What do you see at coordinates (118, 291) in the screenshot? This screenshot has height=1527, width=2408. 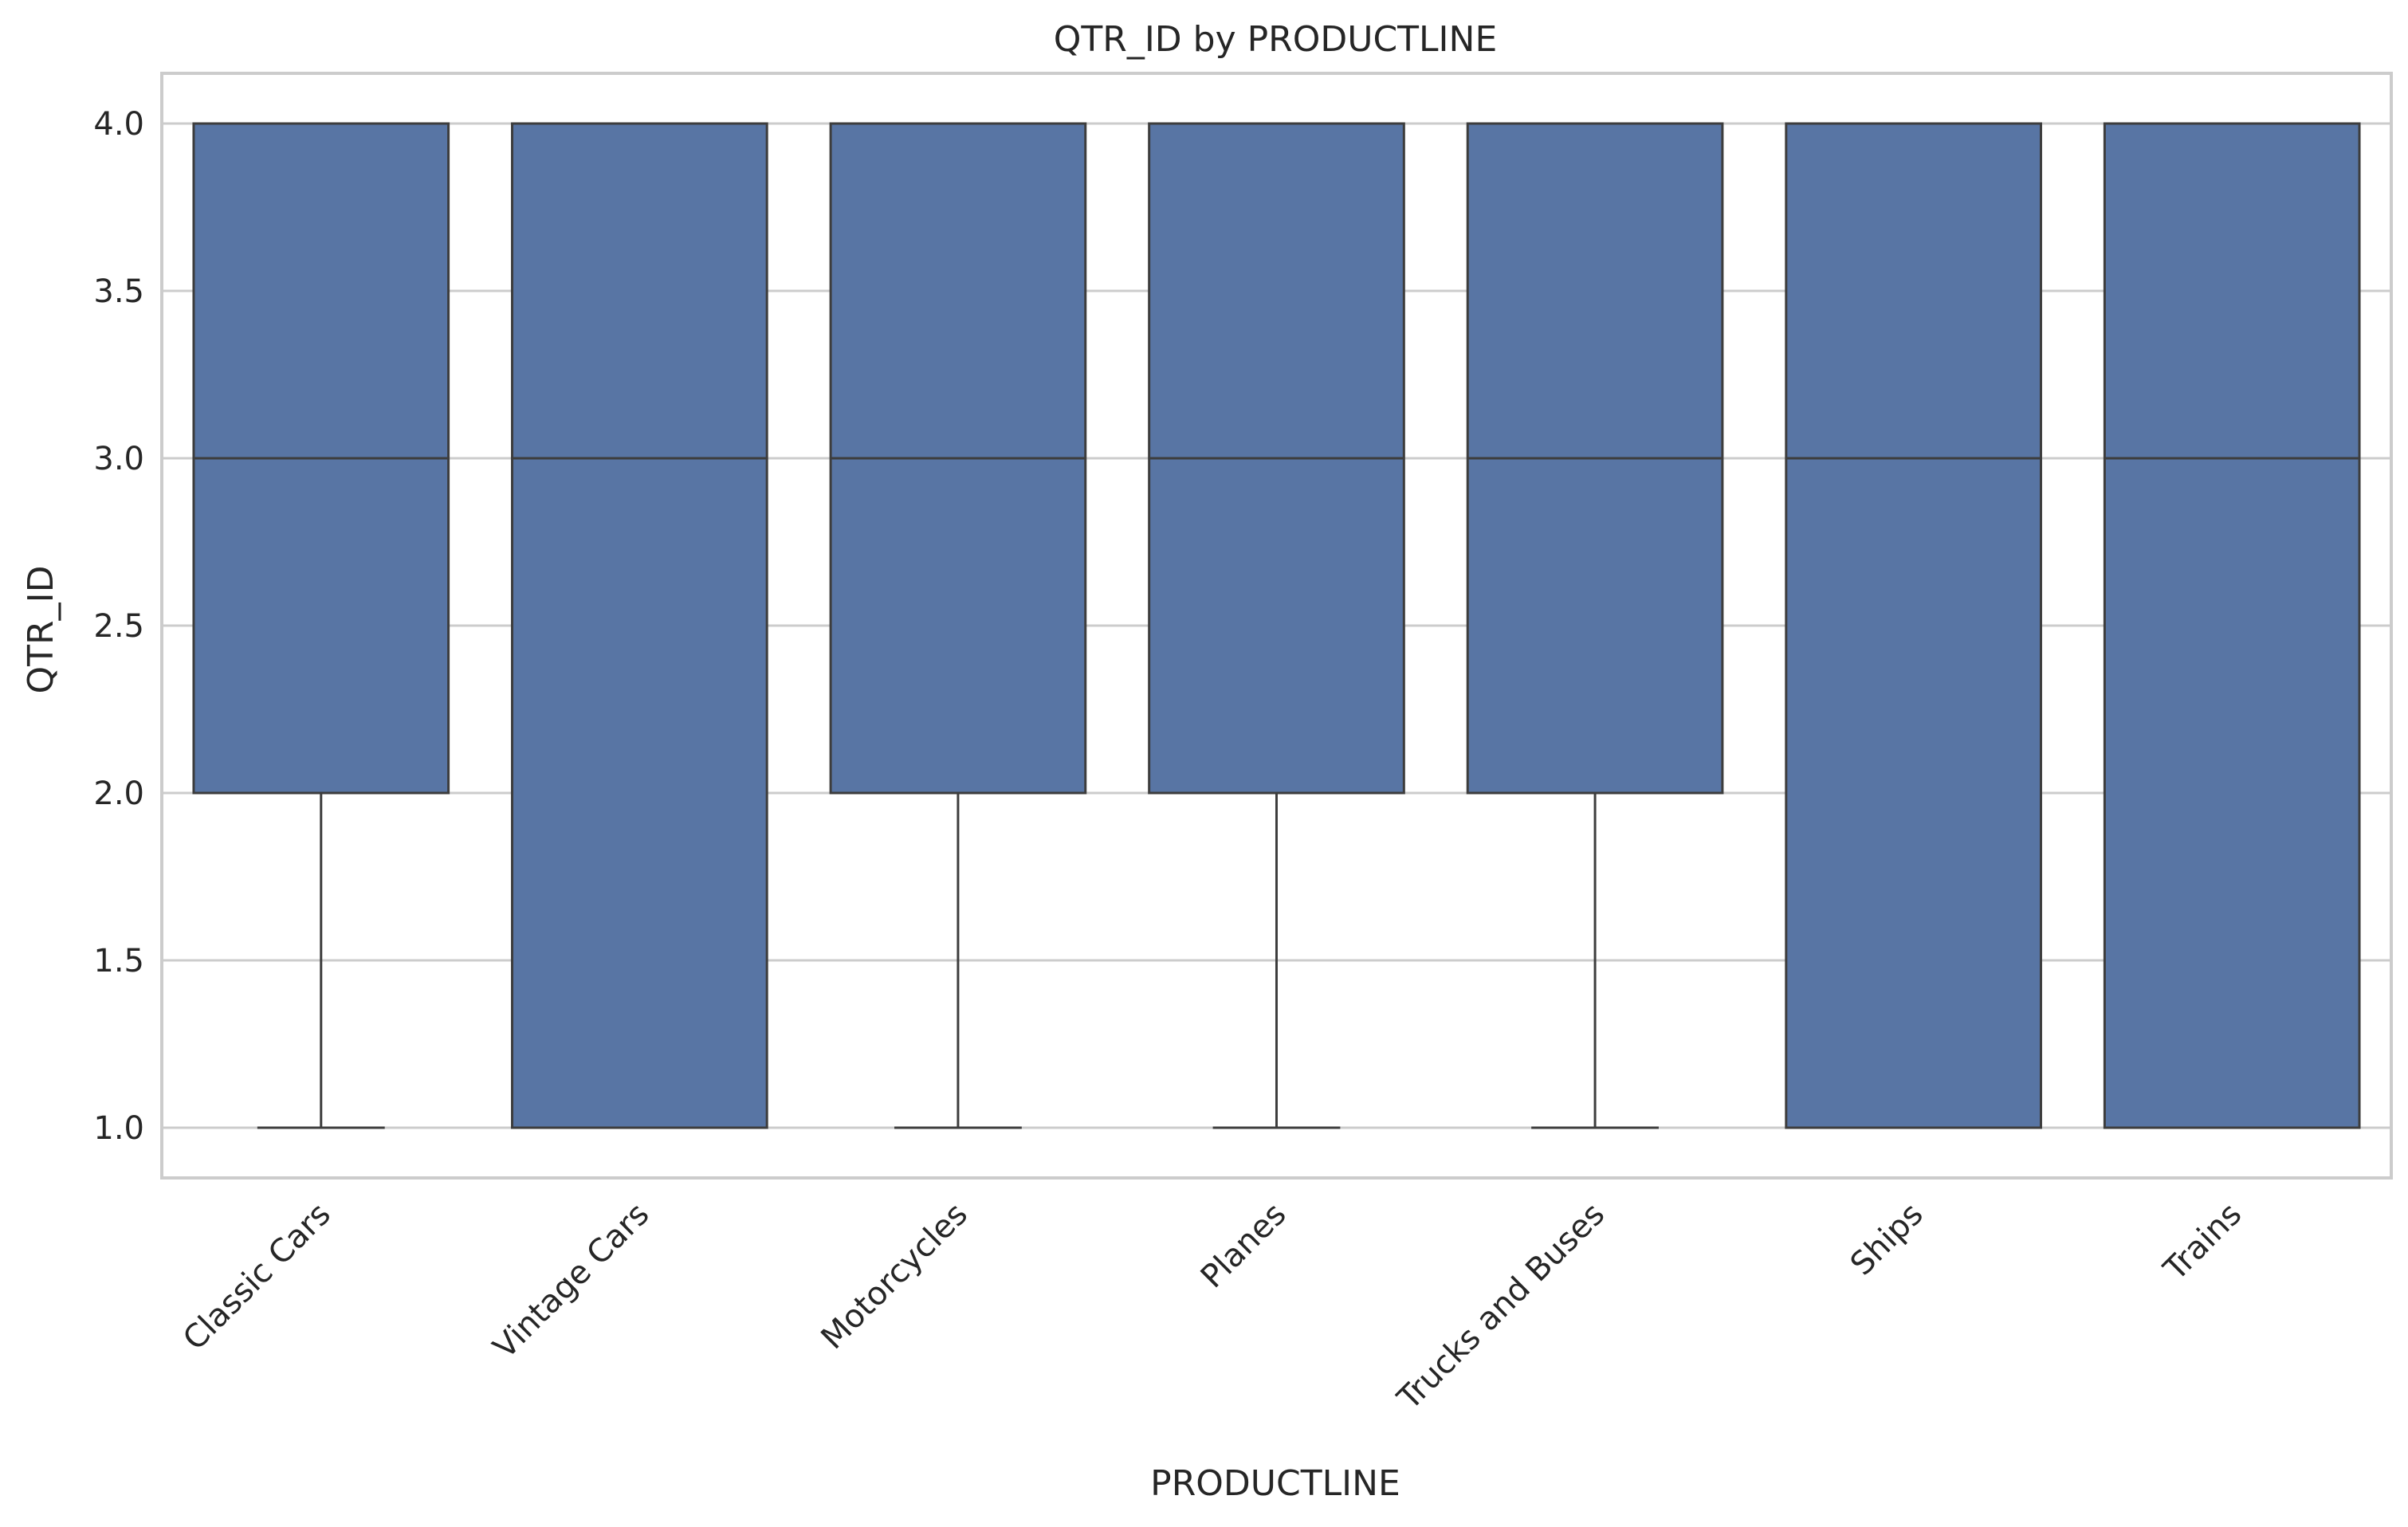 I see `y-tick-label: 3.5` at bounding box center [118, 291].